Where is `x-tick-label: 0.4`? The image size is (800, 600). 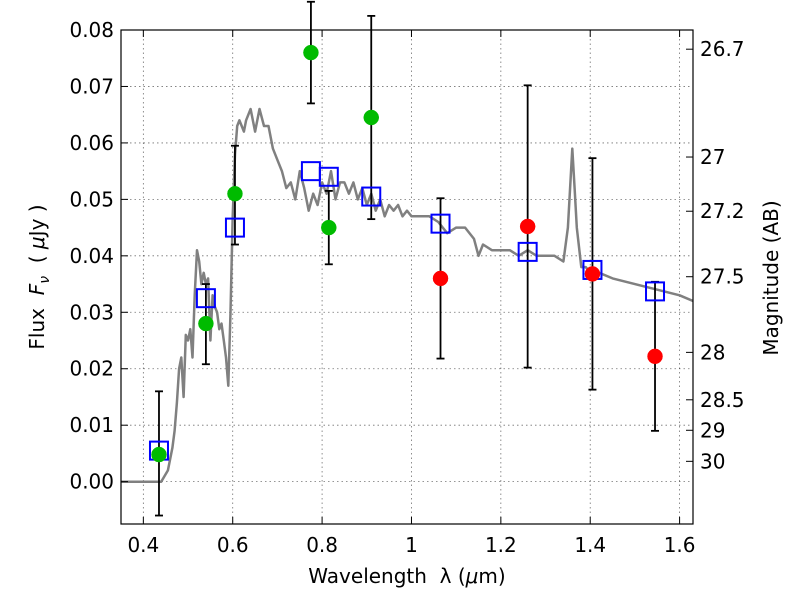 x-tick-label: 0.4 is located at coordinates (143, 545).